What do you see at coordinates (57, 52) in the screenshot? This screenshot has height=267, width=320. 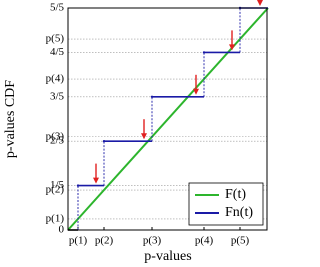 I see `y-tick-label: 4/5` at bounding box center [57, 52].